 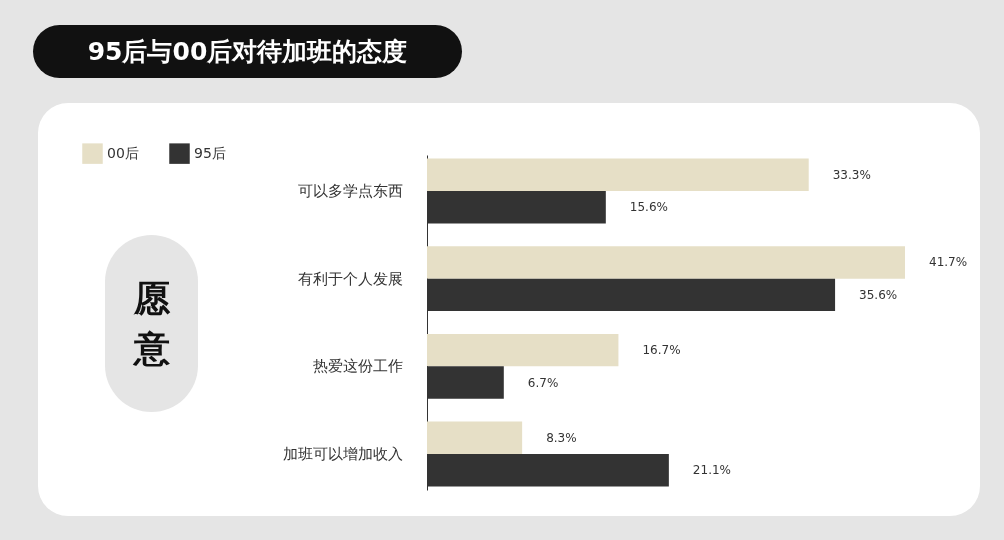 What do you see at coordinates (543, 382) in the screenshot?
I see `data-label: 6.7%` at bounding box center [543, 382].